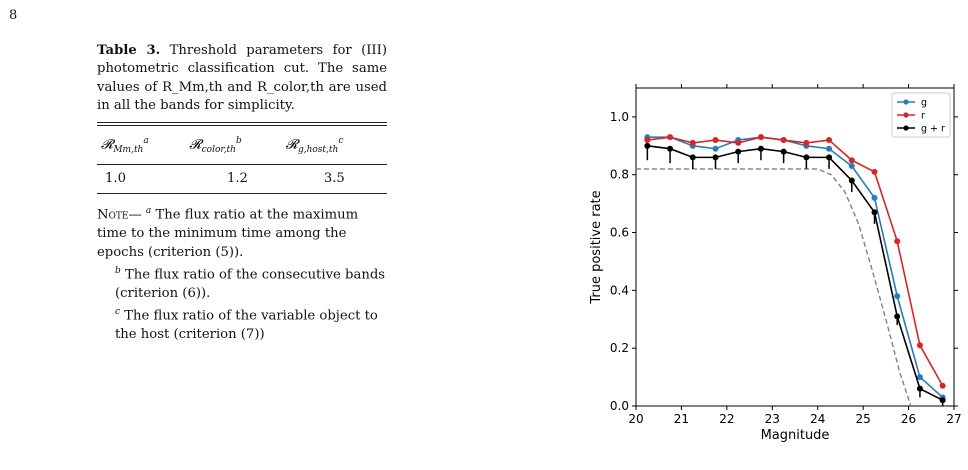  I want to click on table-mid-rule, so click(242, 165).